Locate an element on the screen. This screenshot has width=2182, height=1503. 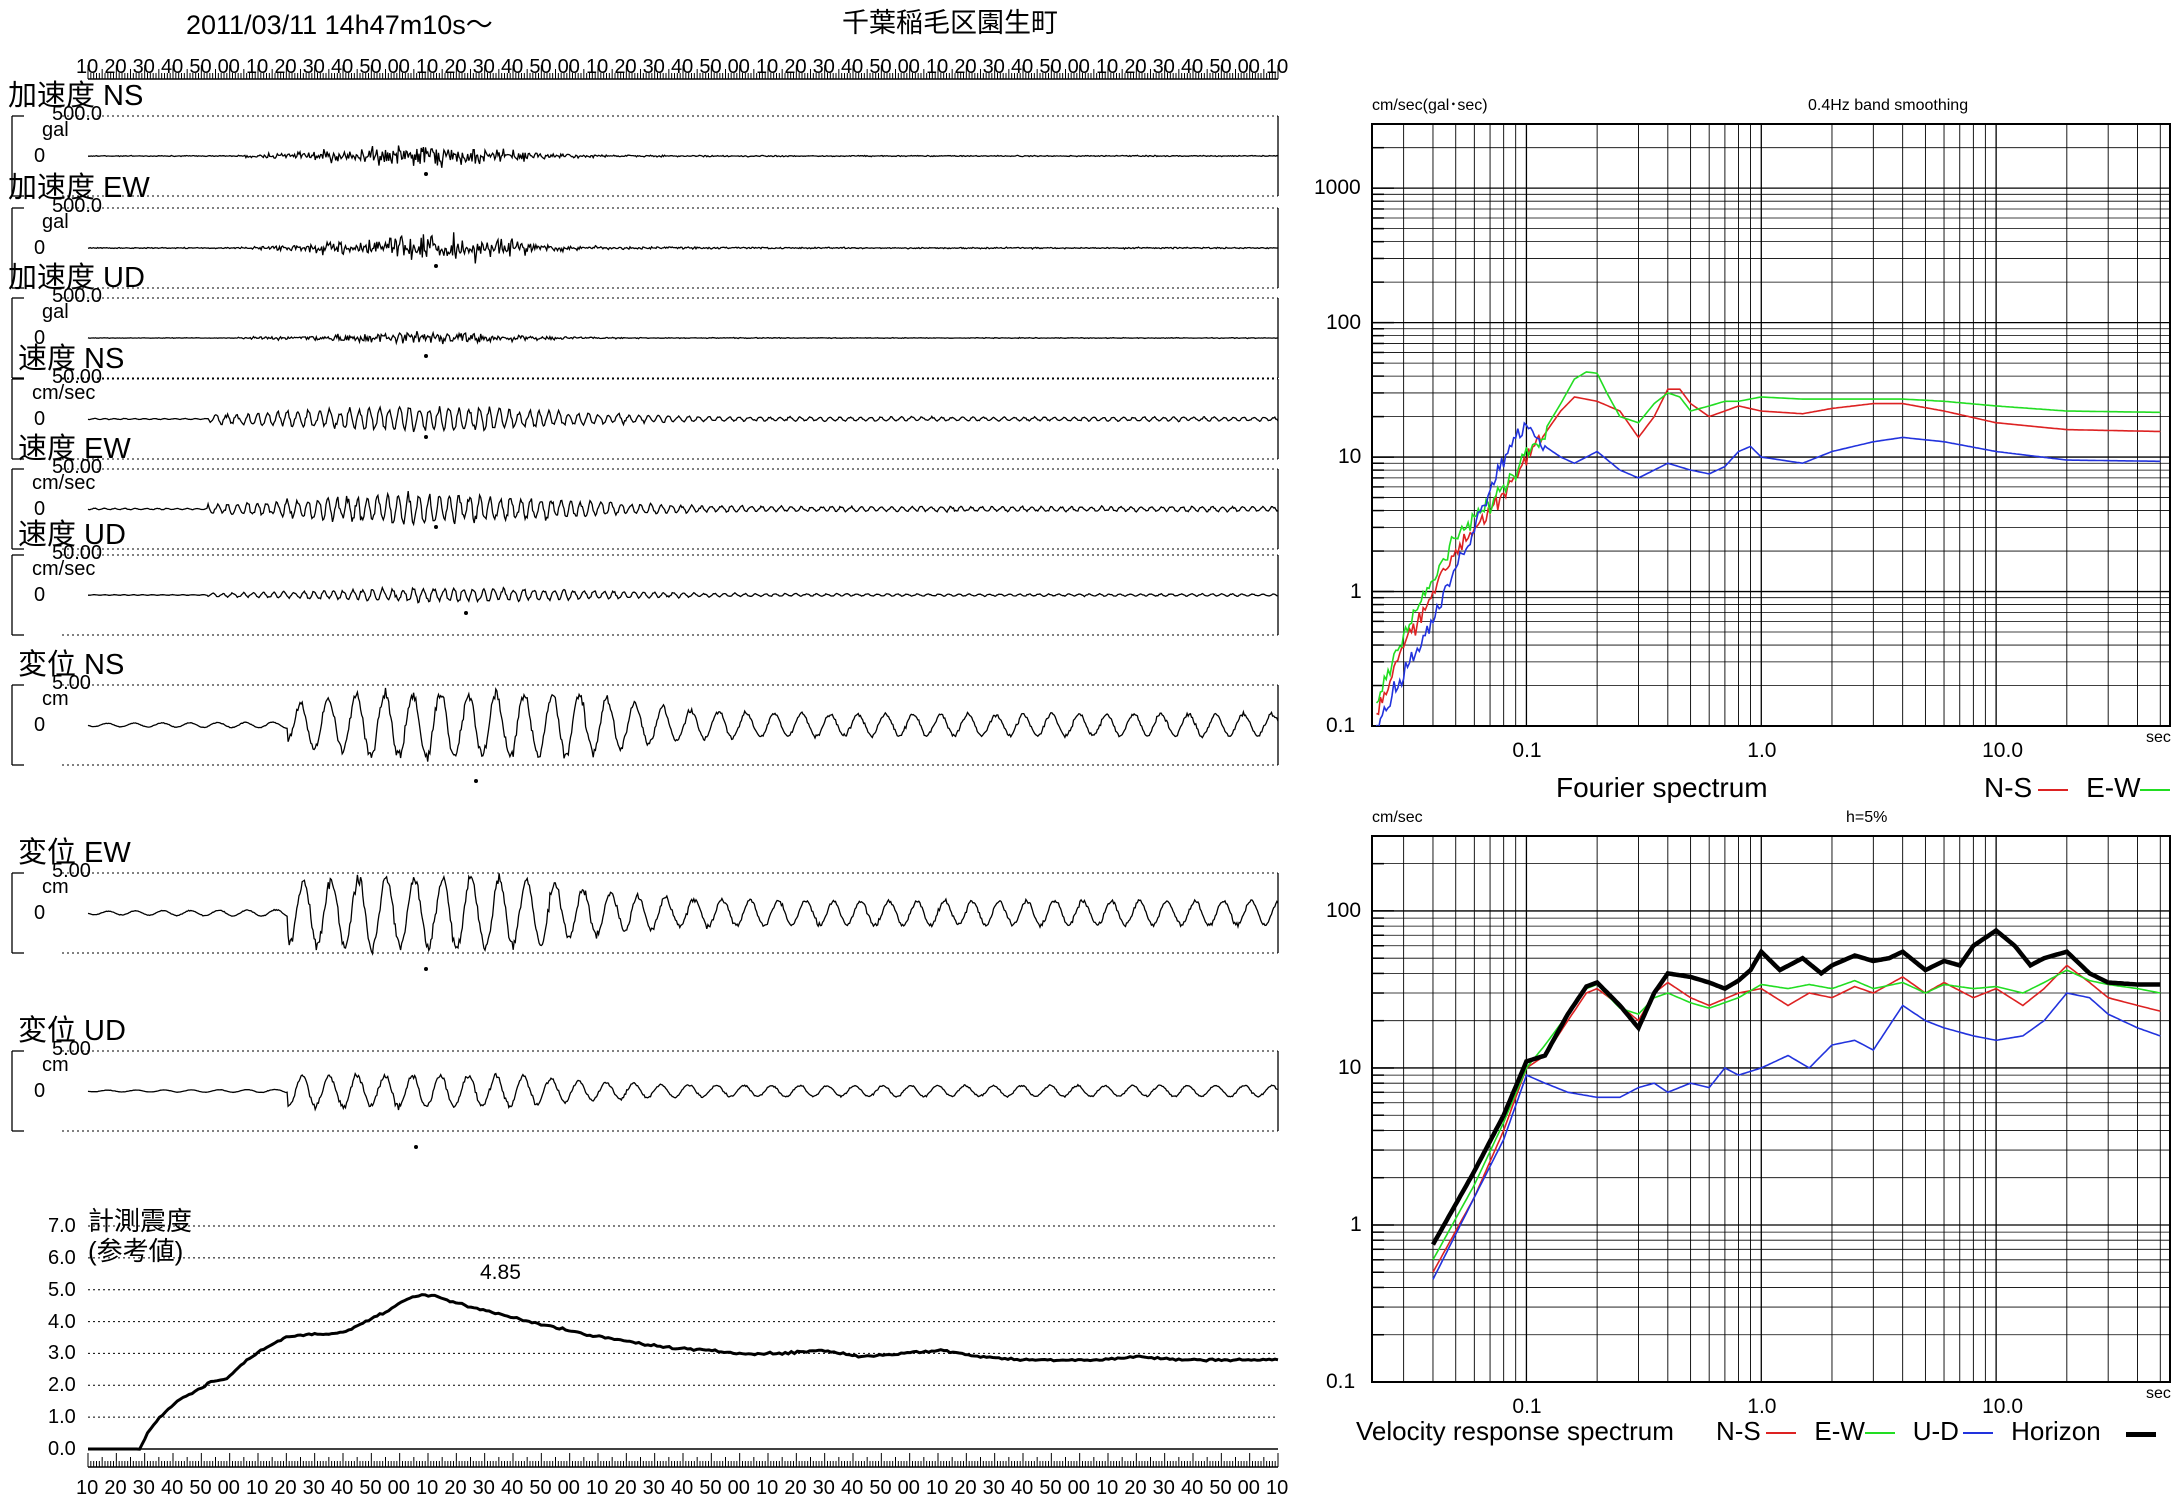
response-ylabel: cm/sec is located at coordinates (1397, 817).